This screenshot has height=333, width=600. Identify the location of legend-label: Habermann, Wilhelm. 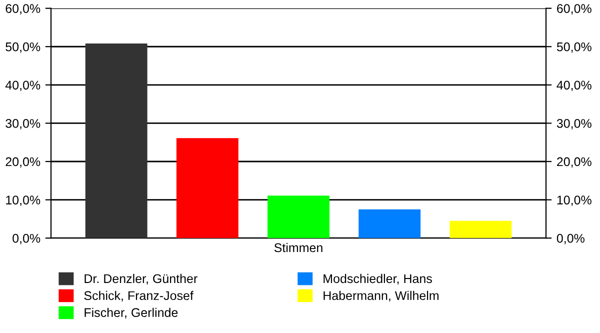
(381, 296).